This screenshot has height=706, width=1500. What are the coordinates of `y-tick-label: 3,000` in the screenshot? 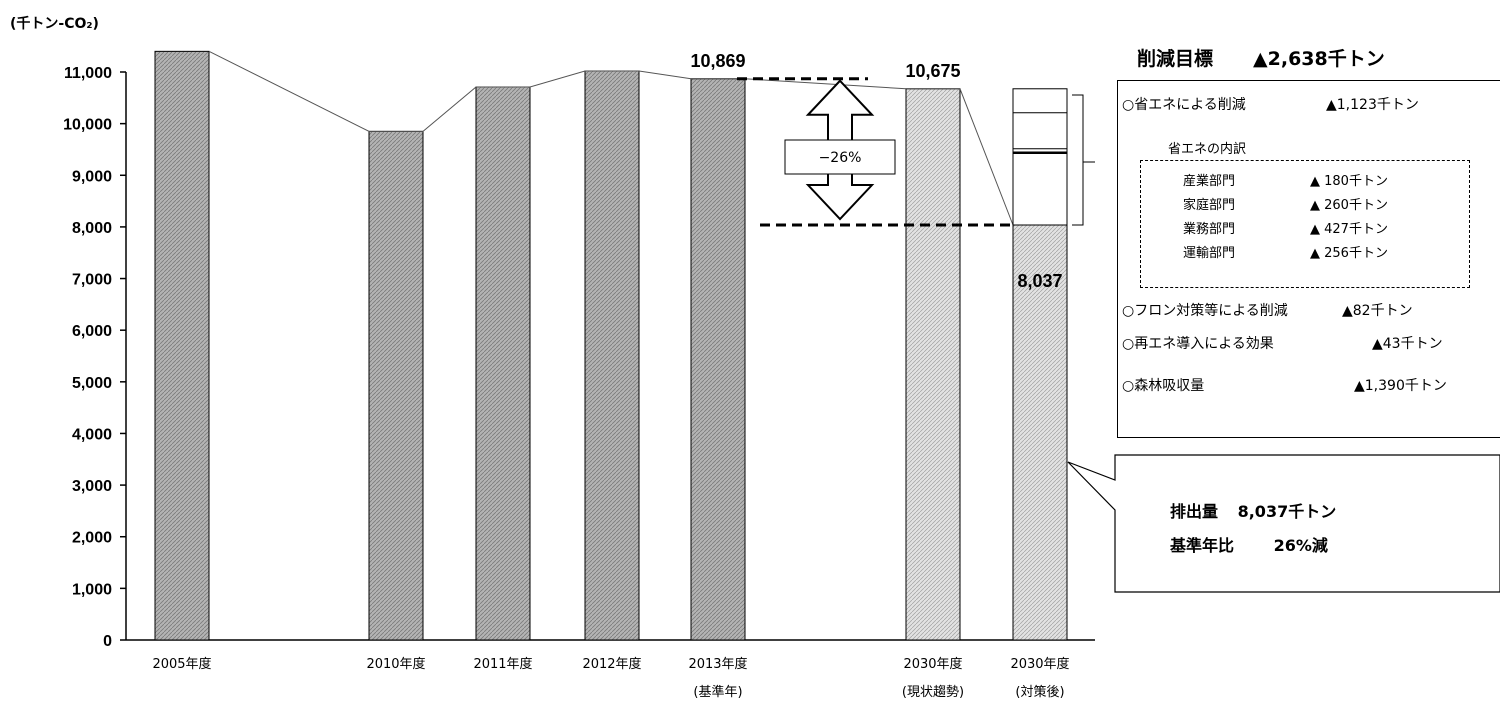 It's located at (92, 486).